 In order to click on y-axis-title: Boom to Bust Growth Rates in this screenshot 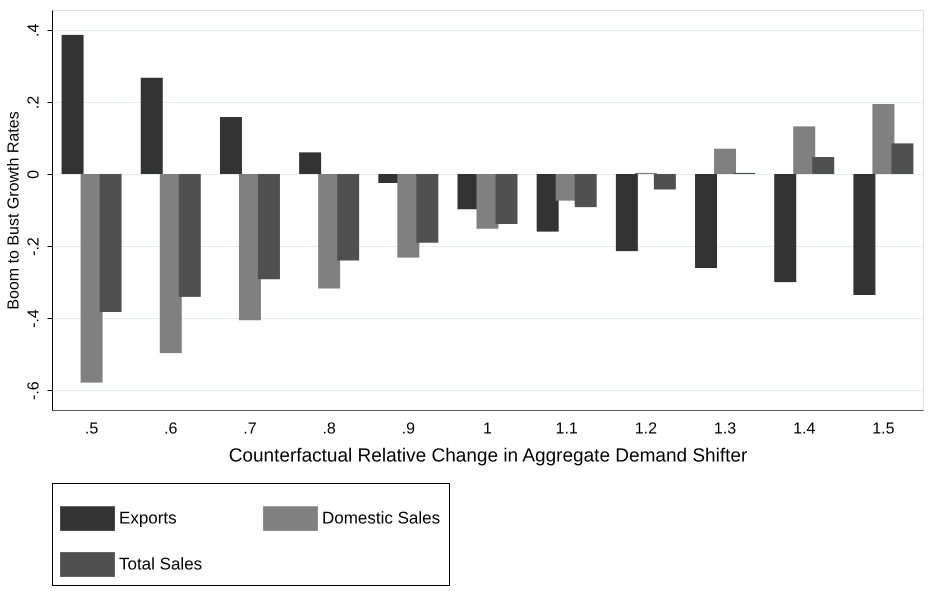, I will do `click(14, 210)`.